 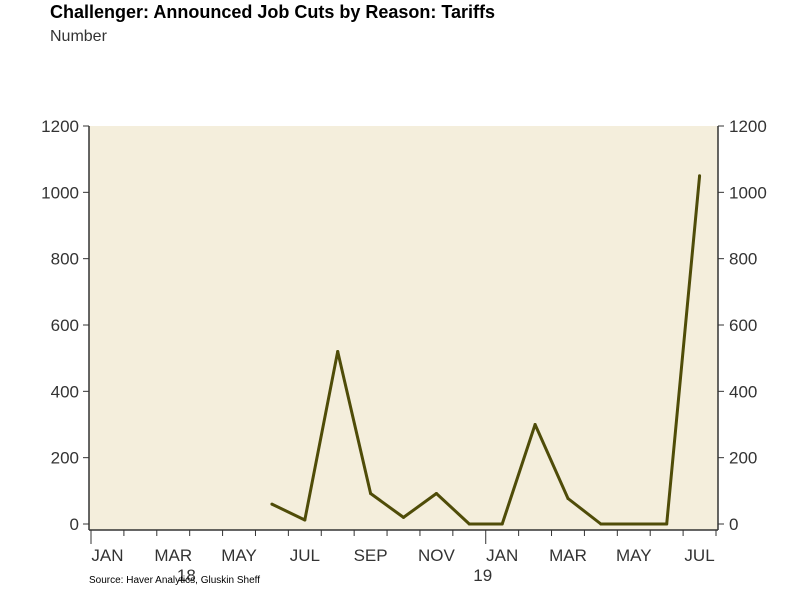 What do you see at coordinates (743, 259) in the screenshot?
I see `right-y-tick-label: 800` at bounding box center [743, 259].